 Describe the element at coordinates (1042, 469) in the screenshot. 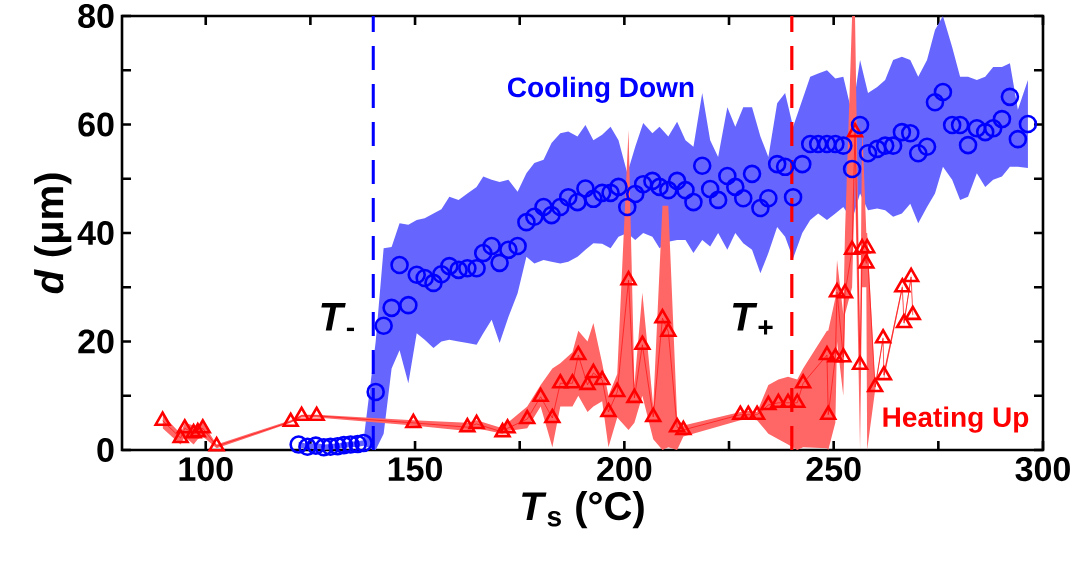

I see `x-tick-label: 300` at that location.